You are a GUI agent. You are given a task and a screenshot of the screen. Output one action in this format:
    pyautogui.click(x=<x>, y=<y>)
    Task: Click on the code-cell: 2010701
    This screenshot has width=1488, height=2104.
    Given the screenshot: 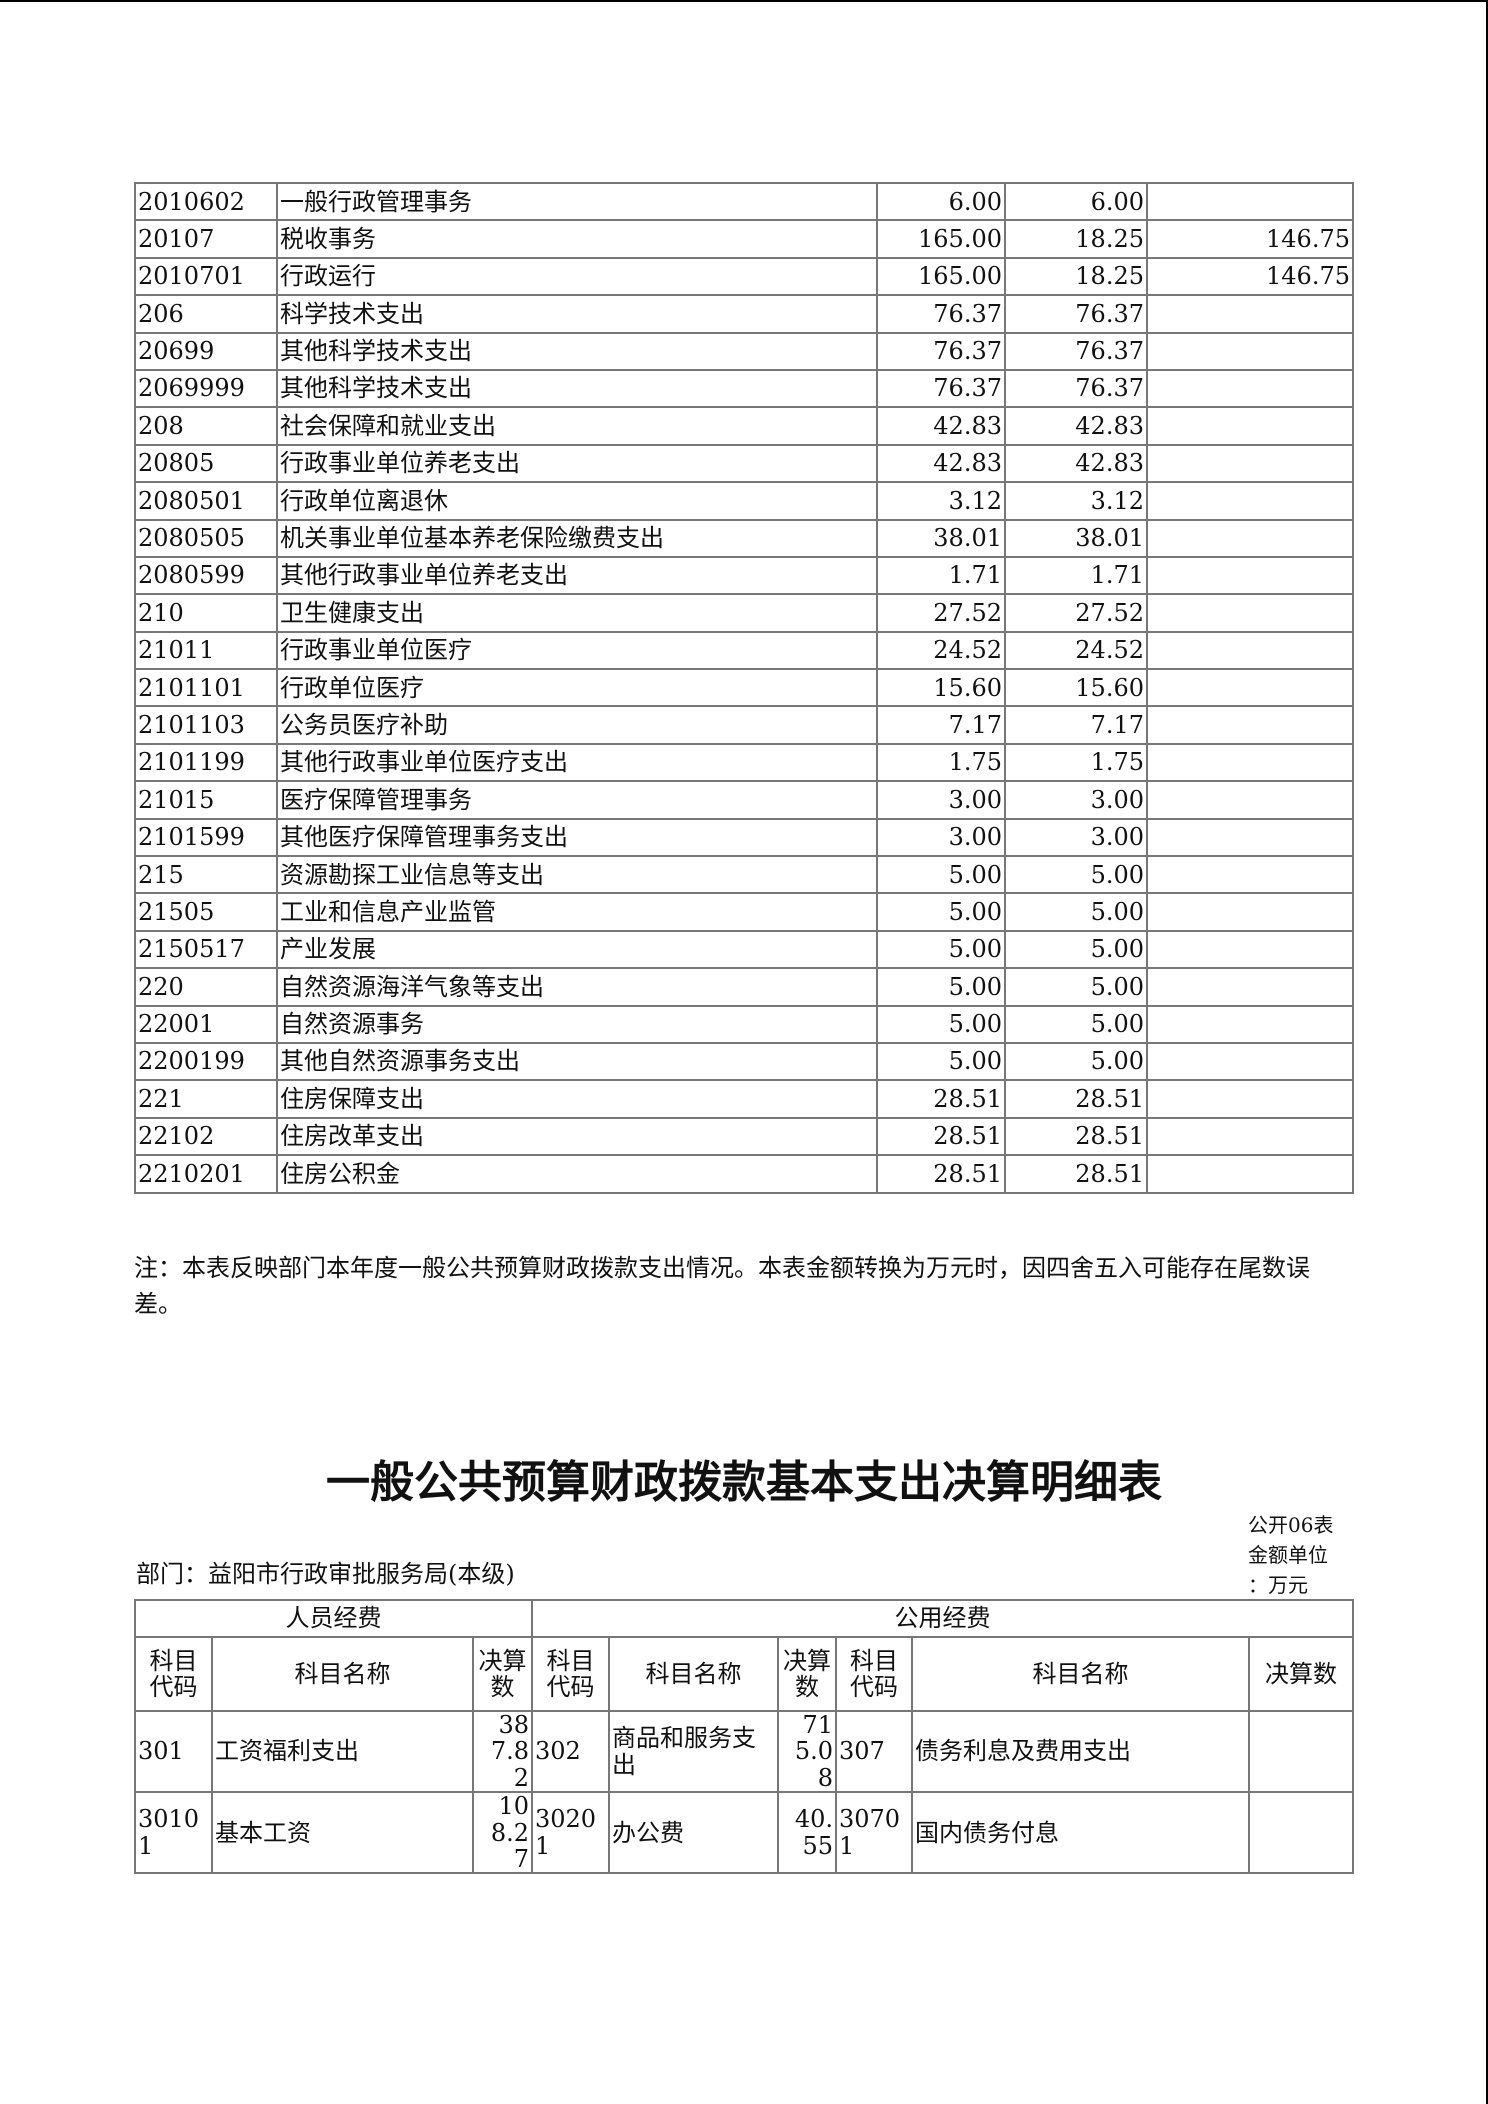 What is the action you would take?
    pyautogui.click(x=206, y=276)
    